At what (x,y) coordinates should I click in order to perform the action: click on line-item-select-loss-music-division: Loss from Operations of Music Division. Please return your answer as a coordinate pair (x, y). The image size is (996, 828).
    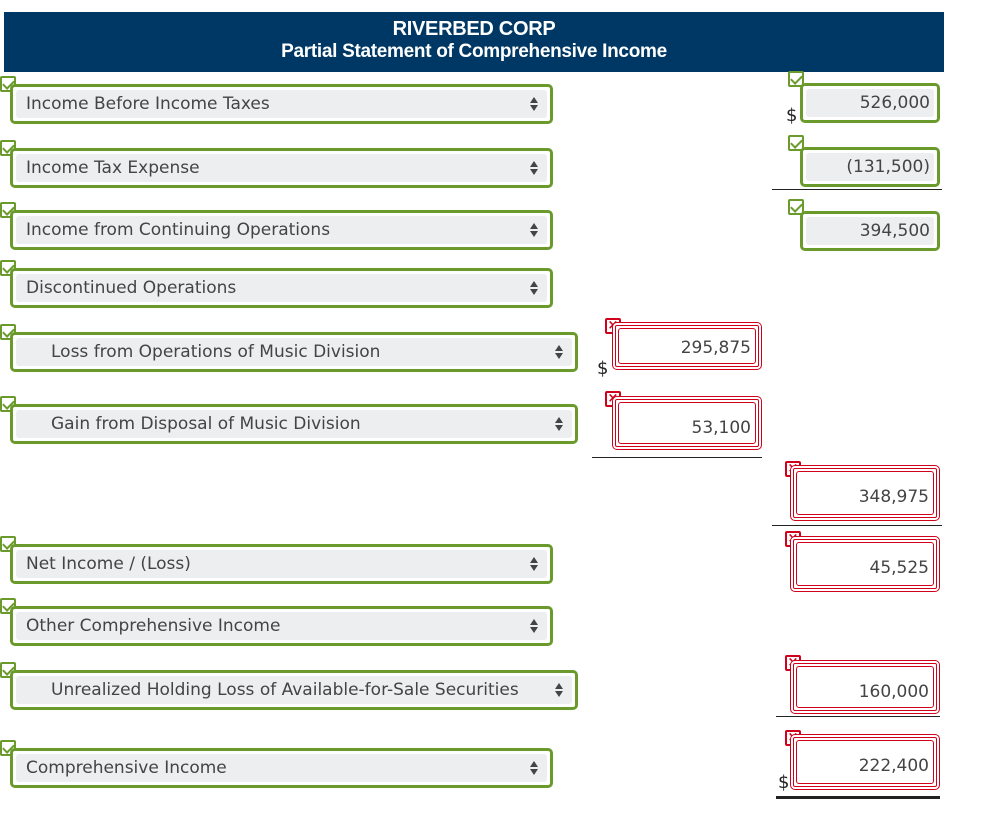
    Looking at the image, I should click on (294, 352).